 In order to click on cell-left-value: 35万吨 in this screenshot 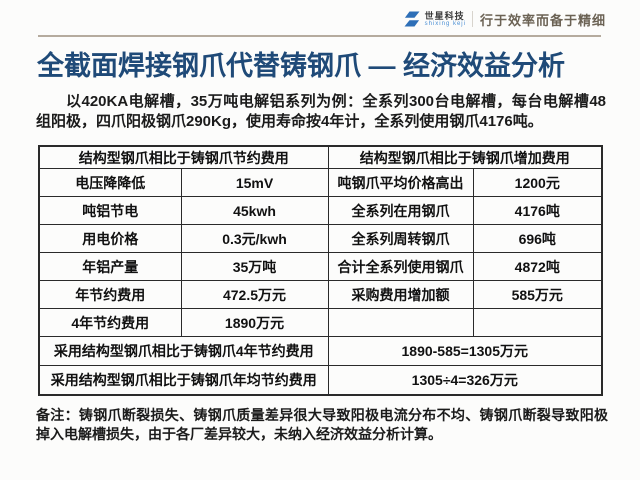, I will do `click(254, 266)`.